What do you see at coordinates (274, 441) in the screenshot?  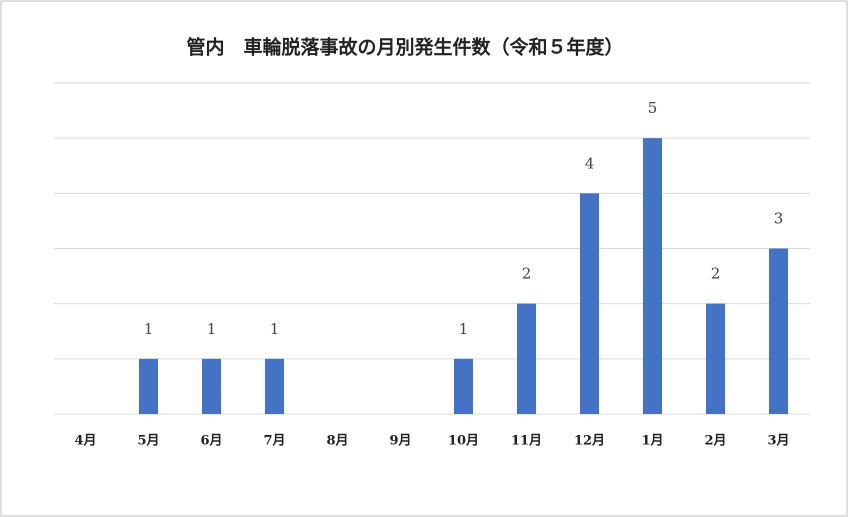 I see `x-tick-label: 7月` at bounding box center [274, 441].